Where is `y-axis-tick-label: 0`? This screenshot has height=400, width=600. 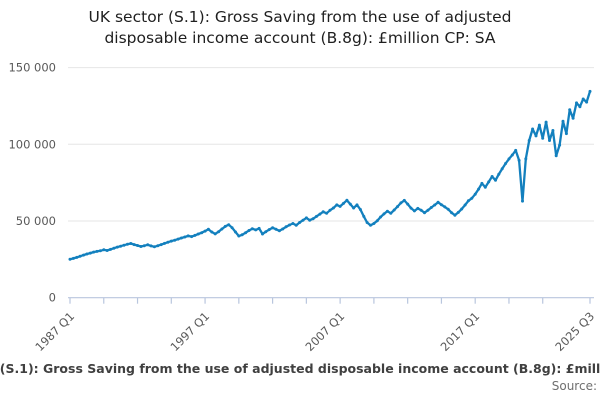
y-axis-tick-label: 0 is located at coordinates (52, 298).